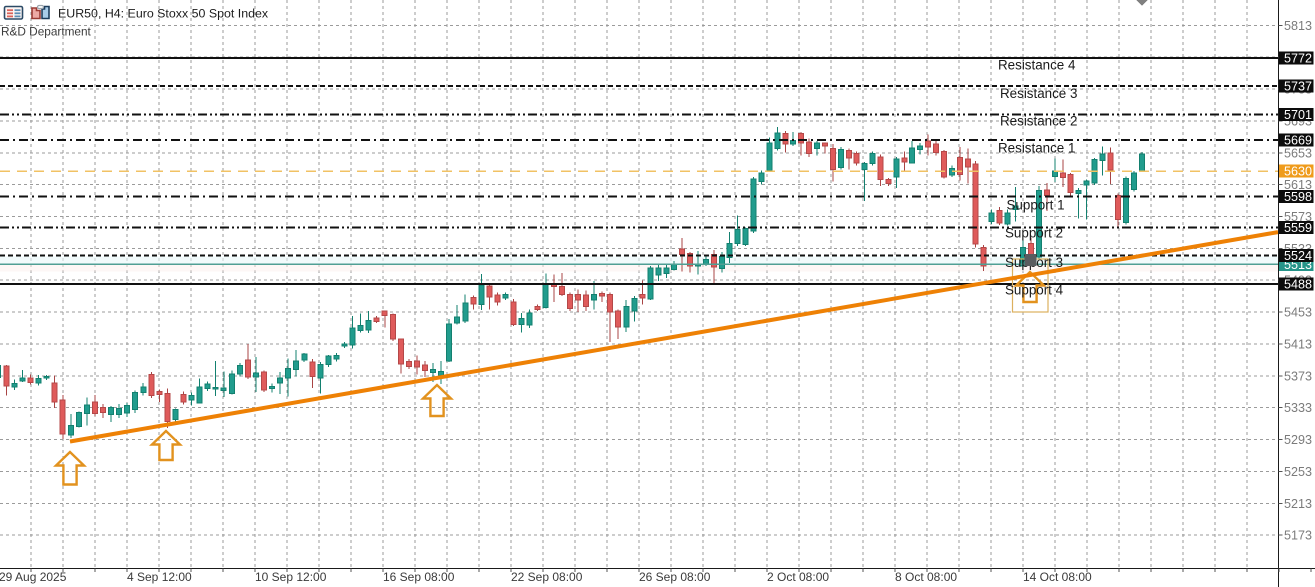 Image resolution: width=1315 pixels, height=587 pixels. What do you see at coordinates (1298, 153) in the screenshot?
I see `svg-text: 5653` at bounding box center [1298, 153].